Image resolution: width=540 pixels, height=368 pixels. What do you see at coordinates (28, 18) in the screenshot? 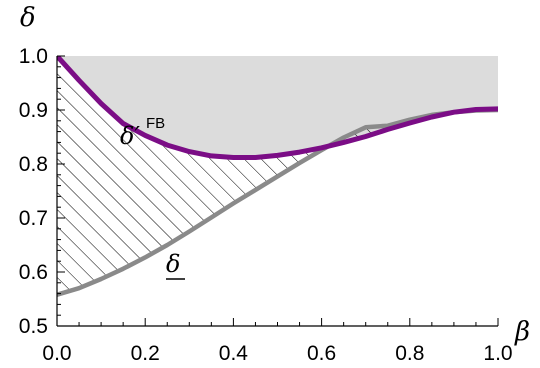
I see `y-axis-title: δ` at bounding box center [28, 18].